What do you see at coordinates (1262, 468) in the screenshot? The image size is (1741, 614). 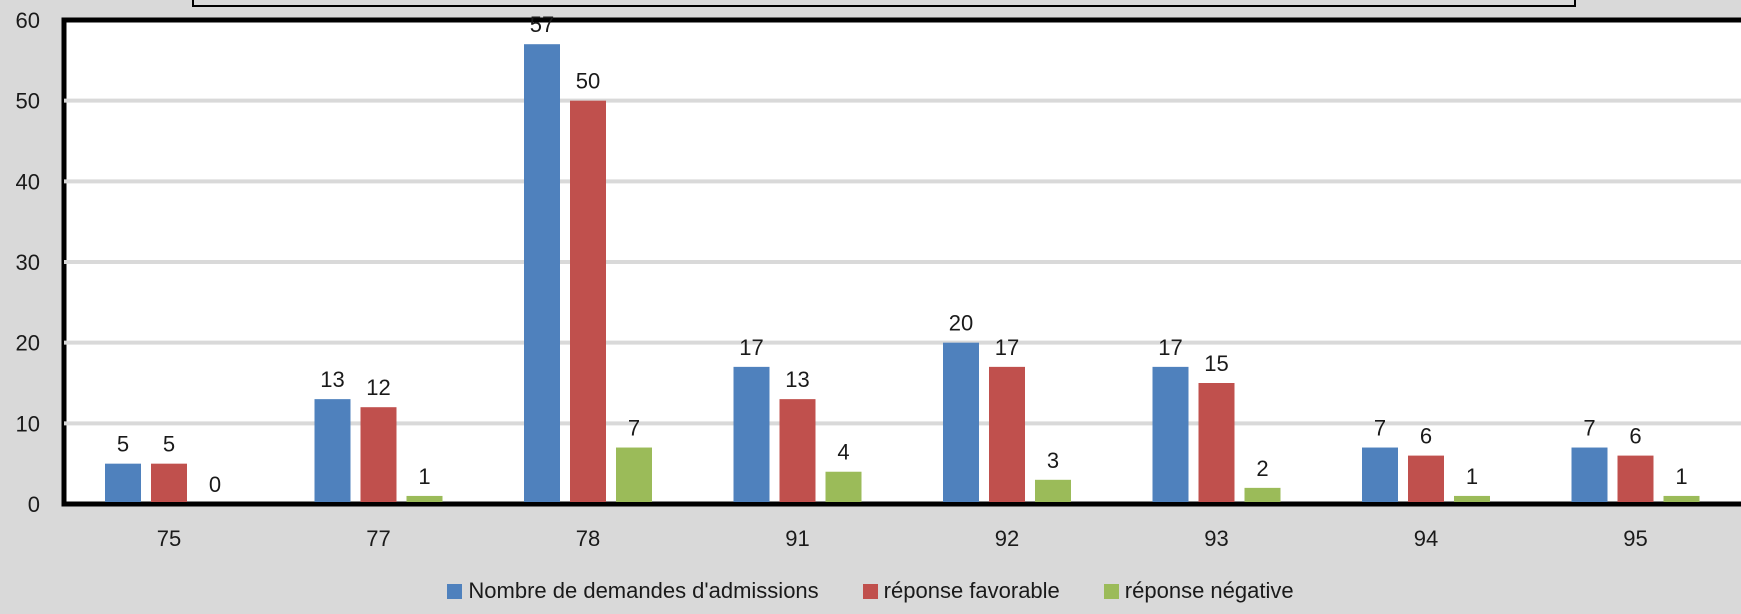 I see `data-label: 2` at bounding box center [1262, 468].